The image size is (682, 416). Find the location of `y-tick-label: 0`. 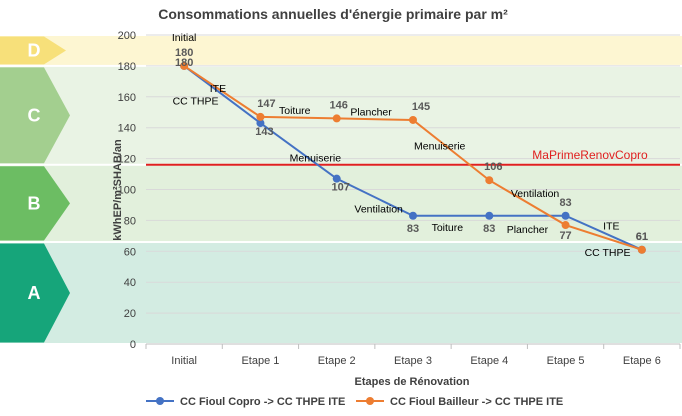

y-tick-label: 0 is located at coordinates (133, 345).